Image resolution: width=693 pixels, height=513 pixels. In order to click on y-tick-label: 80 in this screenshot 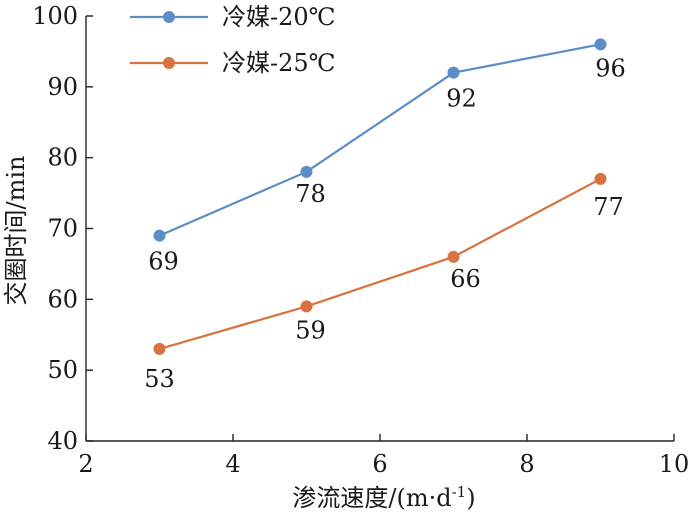, I will do `click(62, 158)`.